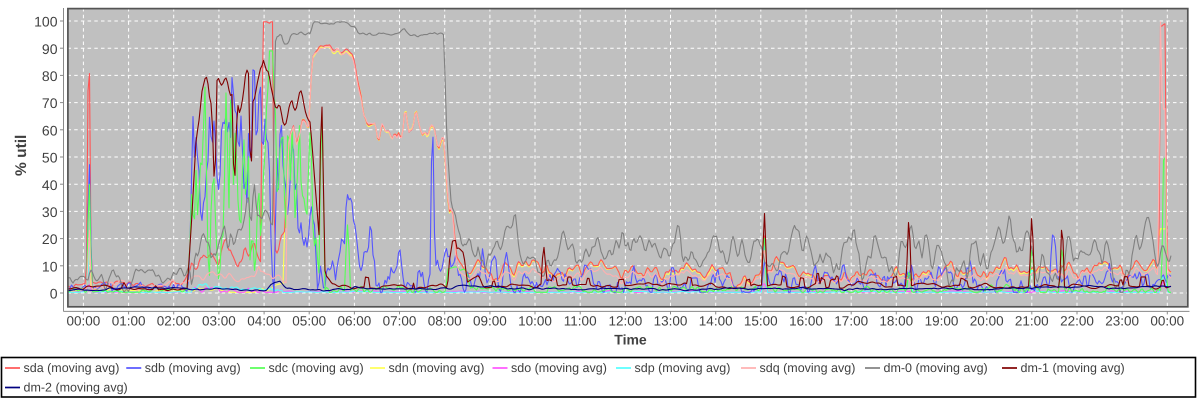 This screenshot has width=1200, height=400. What do you see at coordinates (50, 49) in the screenshot?
I see `svg-text: 90` at bounding box center [50, 49].